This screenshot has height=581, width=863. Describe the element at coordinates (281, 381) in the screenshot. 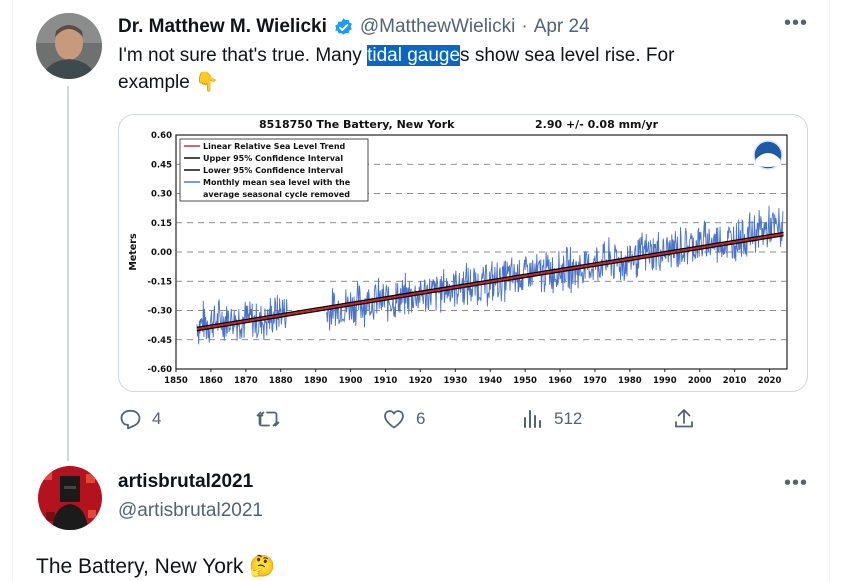

I see `x-tick-label: 1880` at that location.